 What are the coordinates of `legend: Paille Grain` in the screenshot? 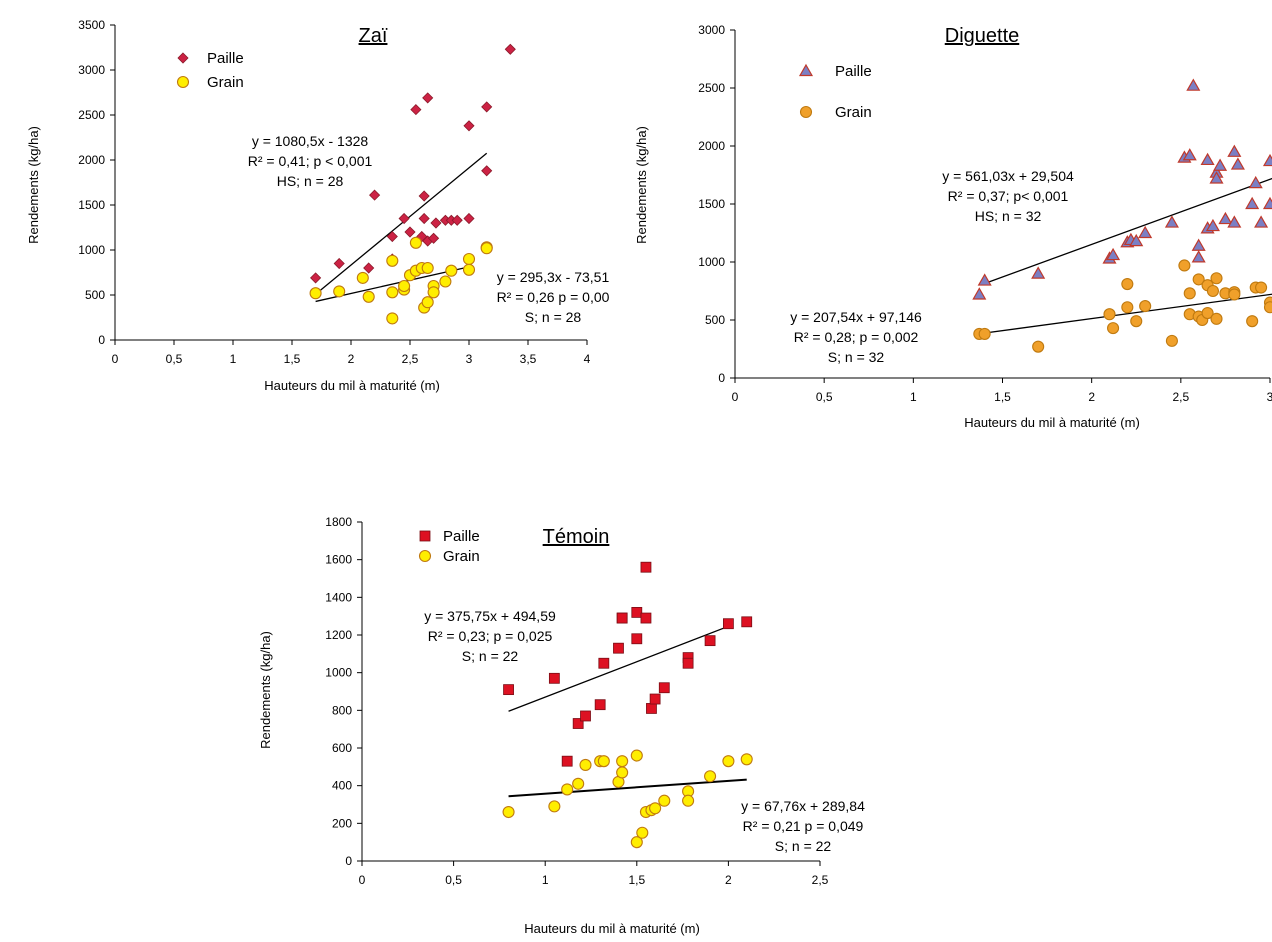 It's located at (449, 546).